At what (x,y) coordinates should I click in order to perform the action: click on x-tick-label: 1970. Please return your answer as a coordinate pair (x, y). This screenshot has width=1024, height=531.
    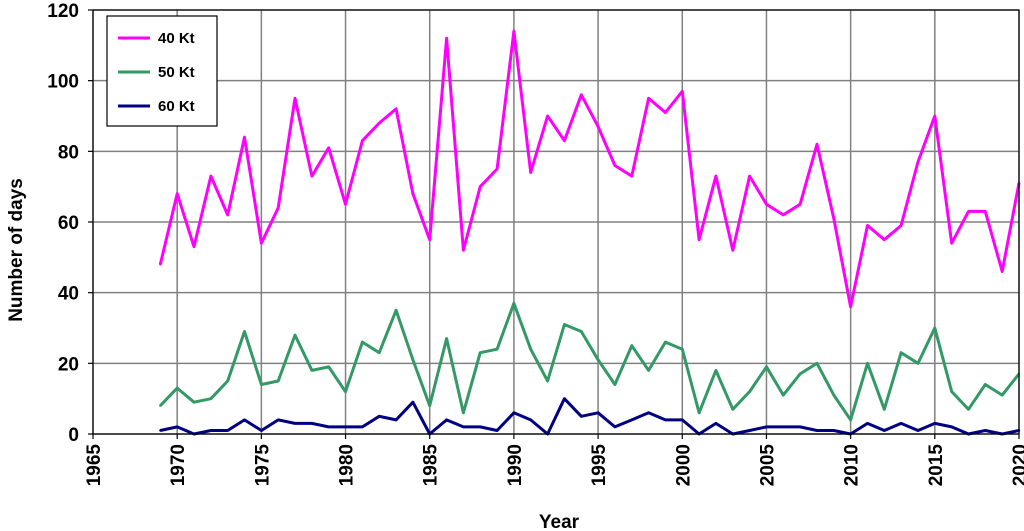
    Looking at the image, I should click on (178, 465).